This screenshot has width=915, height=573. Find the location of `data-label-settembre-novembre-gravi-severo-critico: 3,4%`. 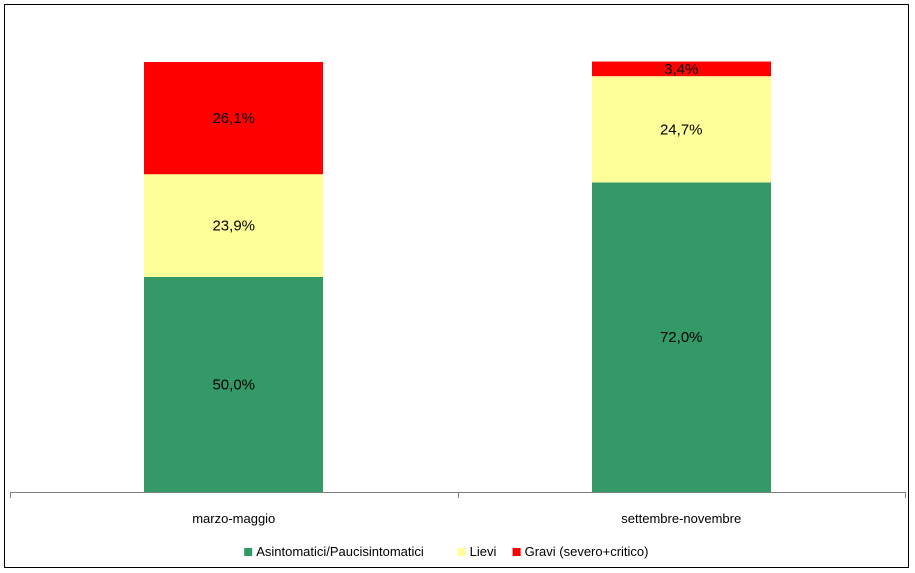

data-label-settembre-novembre-gravi-severo-critico: 3,4% is located at coordinates (681, 69).